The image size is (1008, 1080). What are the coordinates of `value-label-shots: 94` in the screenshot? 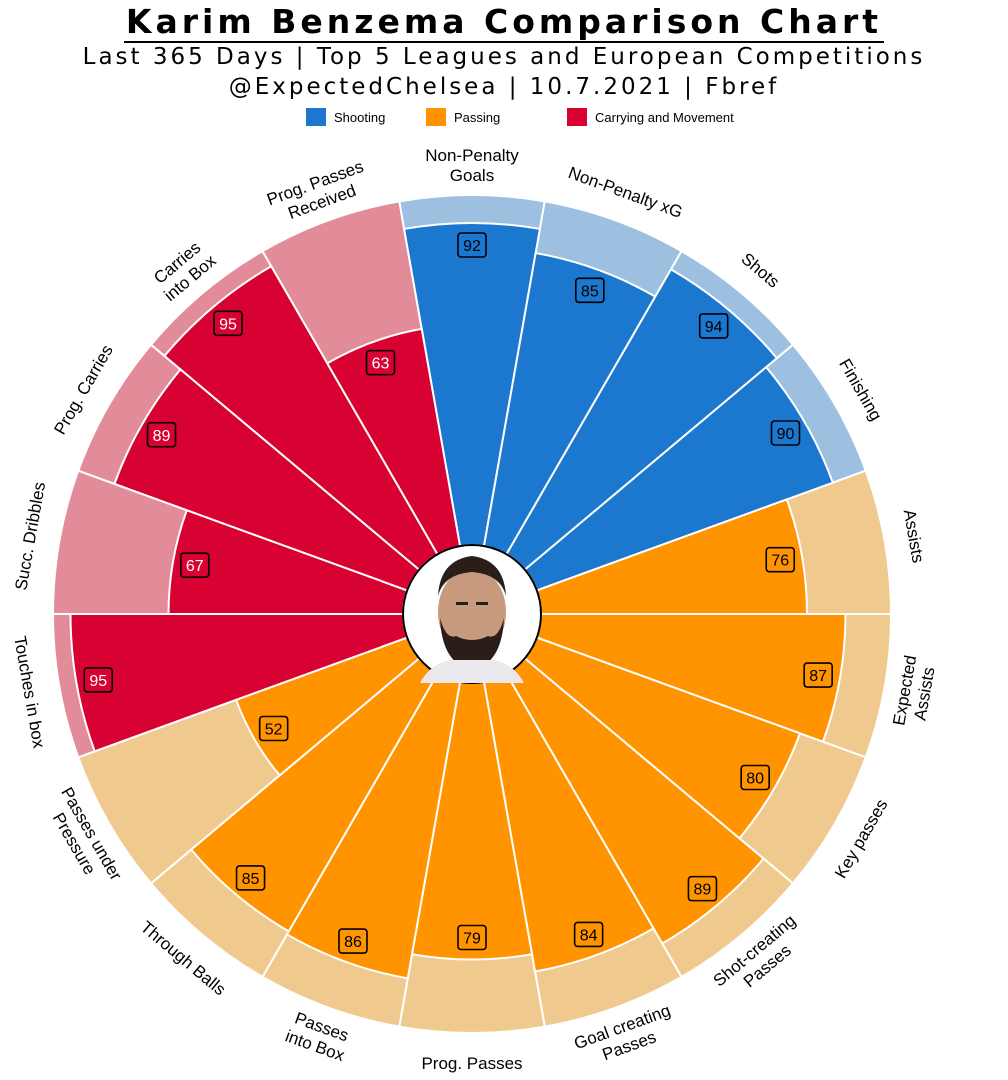 It's located at (714, 327).